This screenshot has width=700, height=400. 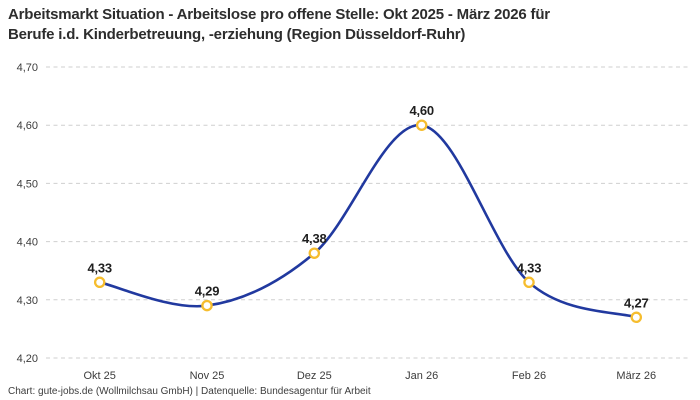 What do you see at coordinates (27, 359) in the screenshot?
I see `y-tick-label: 4,20` at bounding box center [27, 359].